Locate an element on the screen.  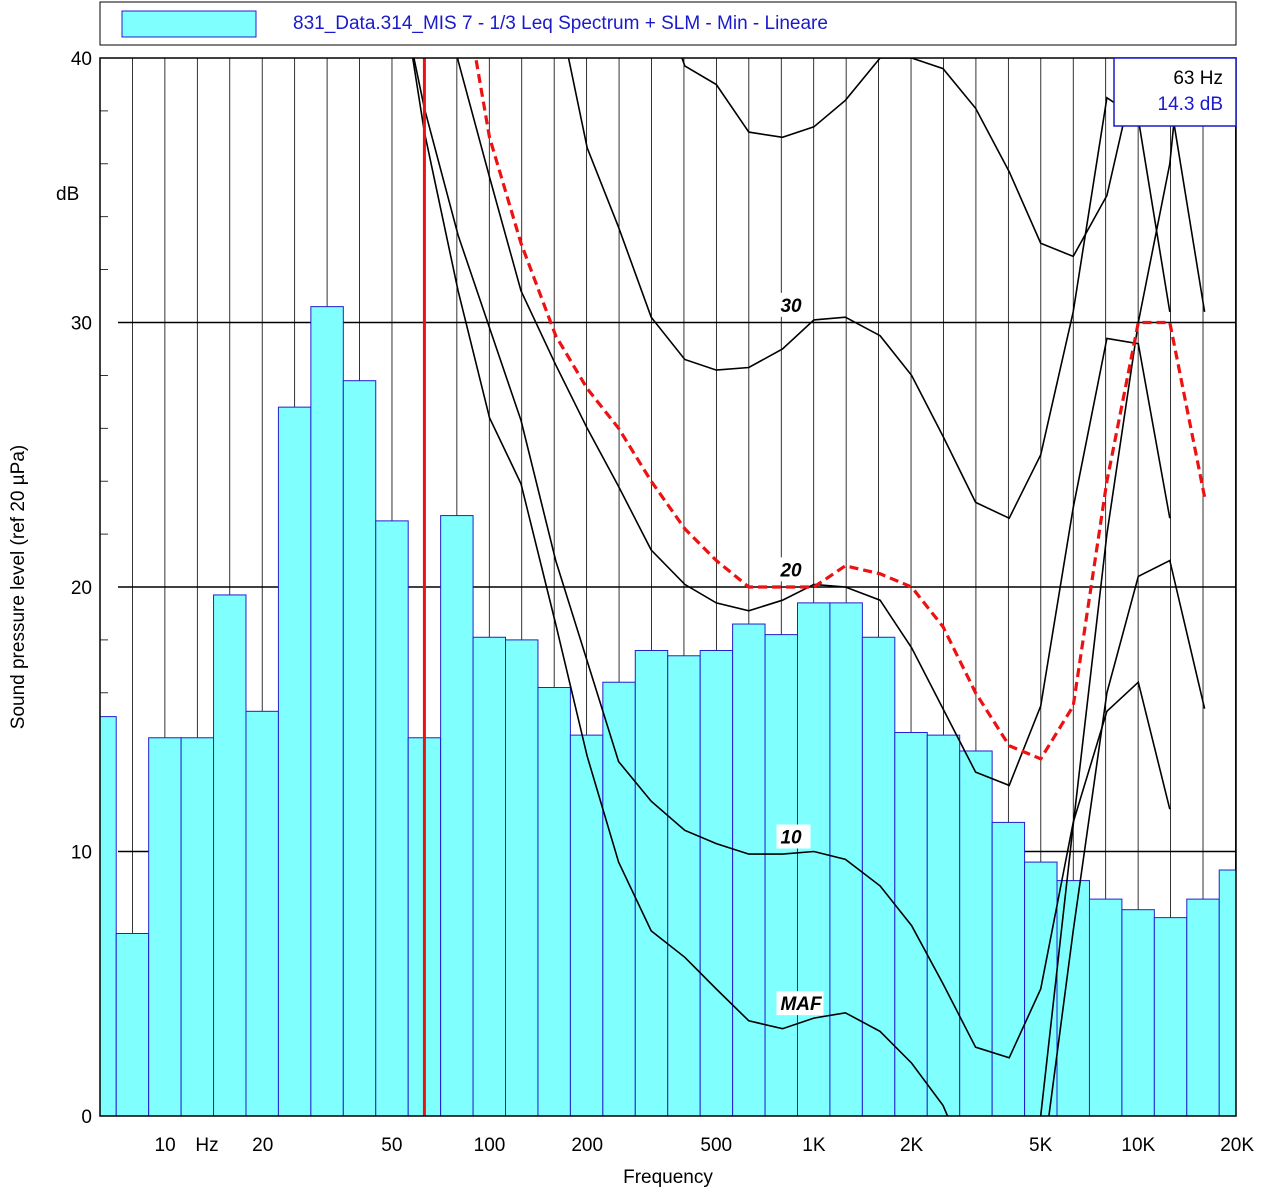
curve-labels: MAF 10 20 30 is located at coordinates (800, 654).